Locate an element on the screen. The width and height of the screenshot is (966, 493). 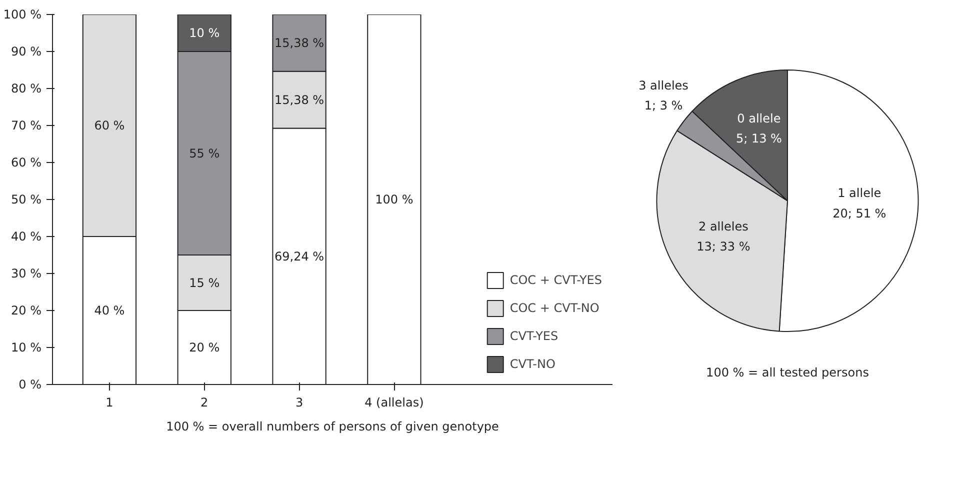
y-tick-label: 100 % is located at coordinates (22, 15).